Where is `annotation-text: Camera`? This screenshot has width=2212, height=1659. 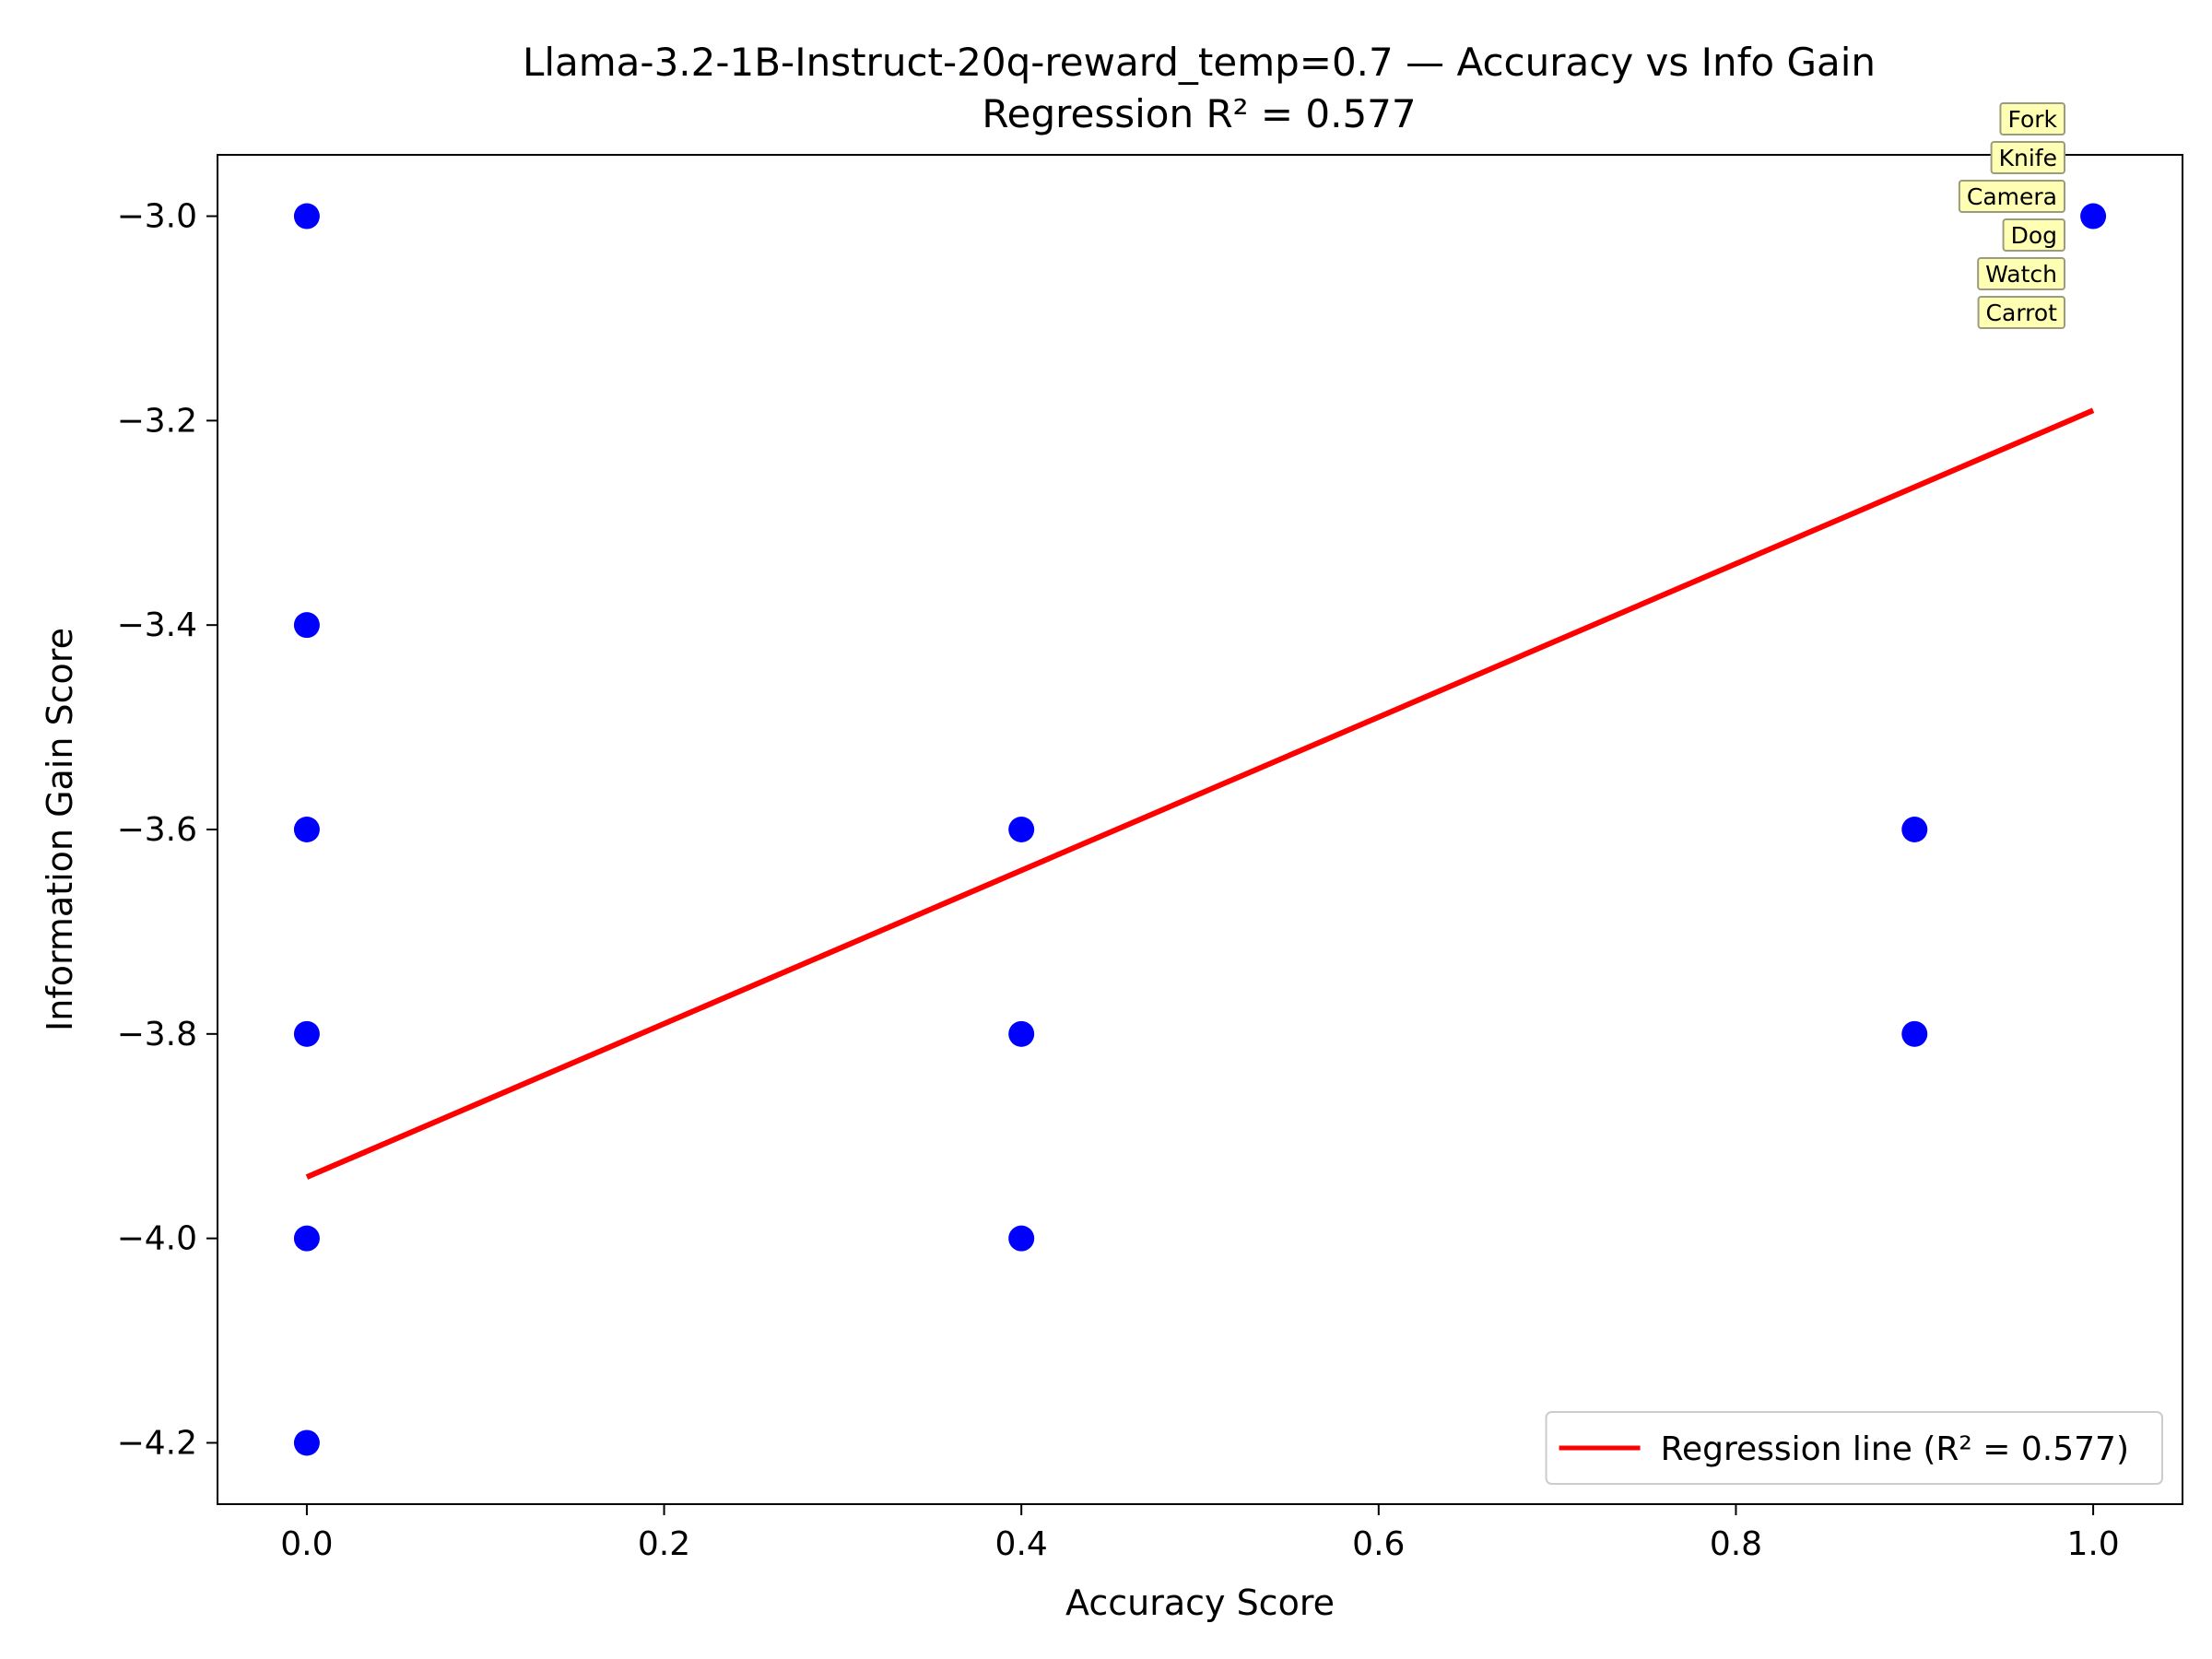 annotation-text: Camera is located at coordinates (2012, 196).